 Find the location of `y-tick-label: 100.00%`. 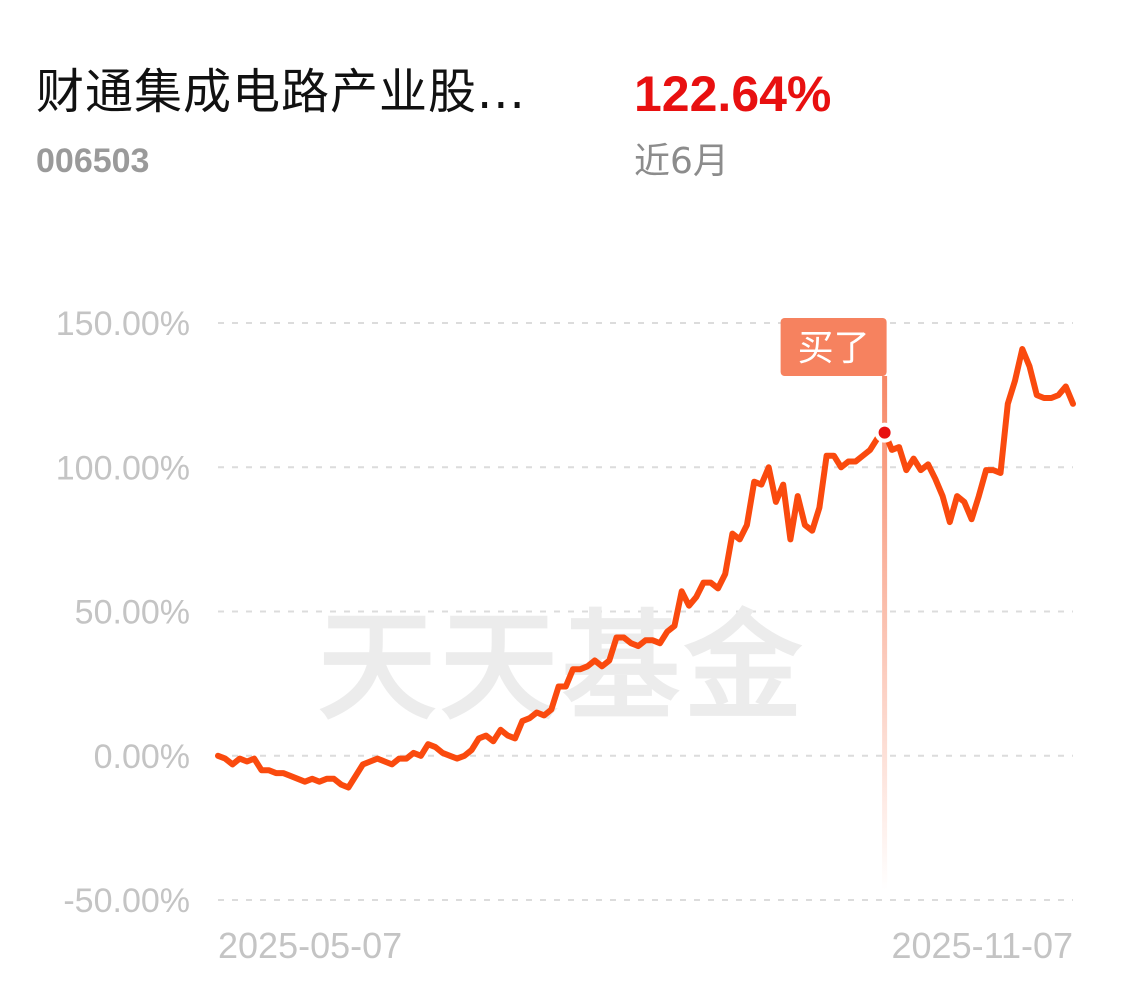

y-tick-label: 100.00% is located at coordinates (123, 468).